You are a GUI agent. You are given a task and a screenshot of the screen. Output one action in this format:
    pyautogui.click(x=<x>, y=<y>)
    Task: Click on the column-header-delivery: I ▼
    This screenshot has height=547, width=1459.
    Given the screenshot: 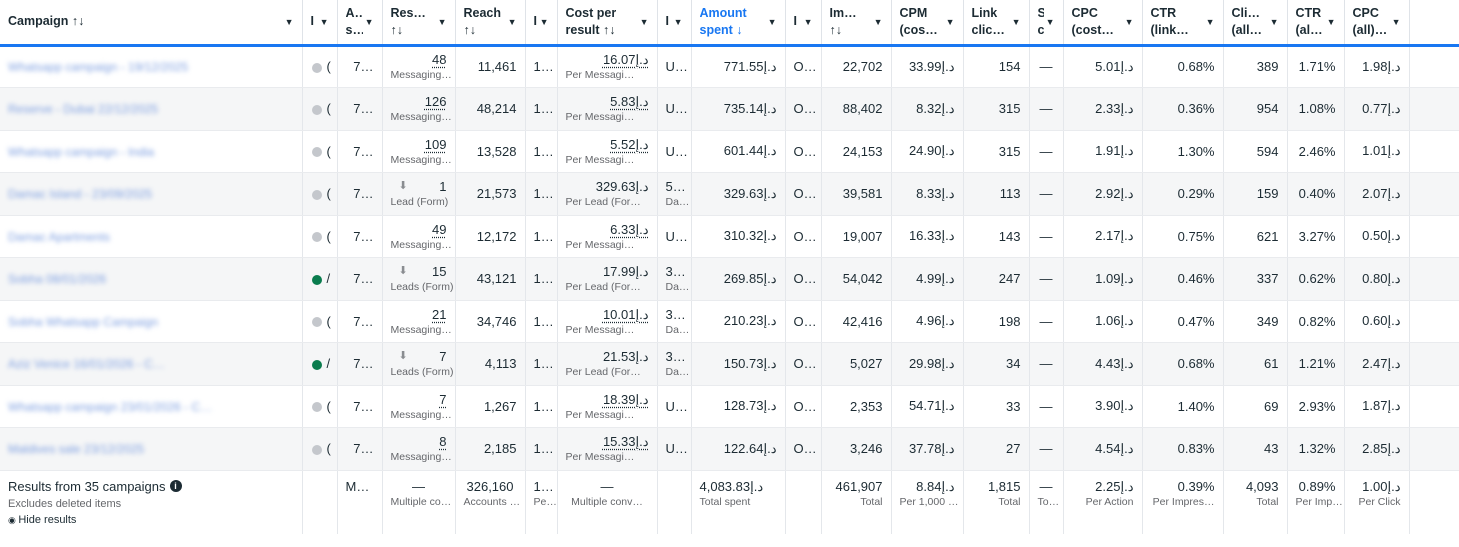 What is the action you would take?
    pyautogui.click(x=320, y=23)
    